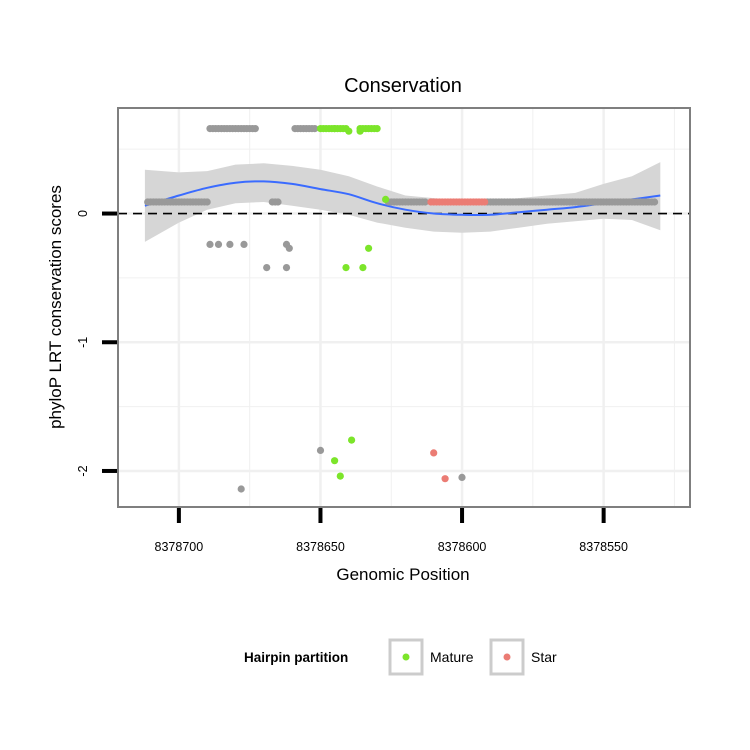  I want to click on x-tick-label: 8378700, so click(179, 547).